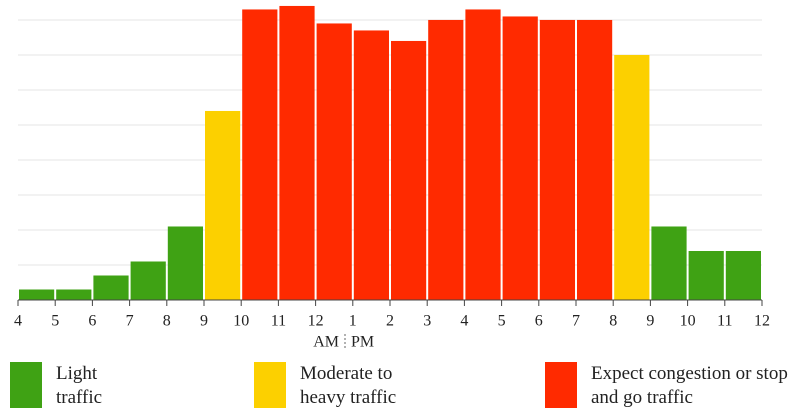 The width and height of the screenshot is (799, 420). Describe the element at coordinates (353, 321) in the screenshot. I see `x-tick-label: 1` at that location.